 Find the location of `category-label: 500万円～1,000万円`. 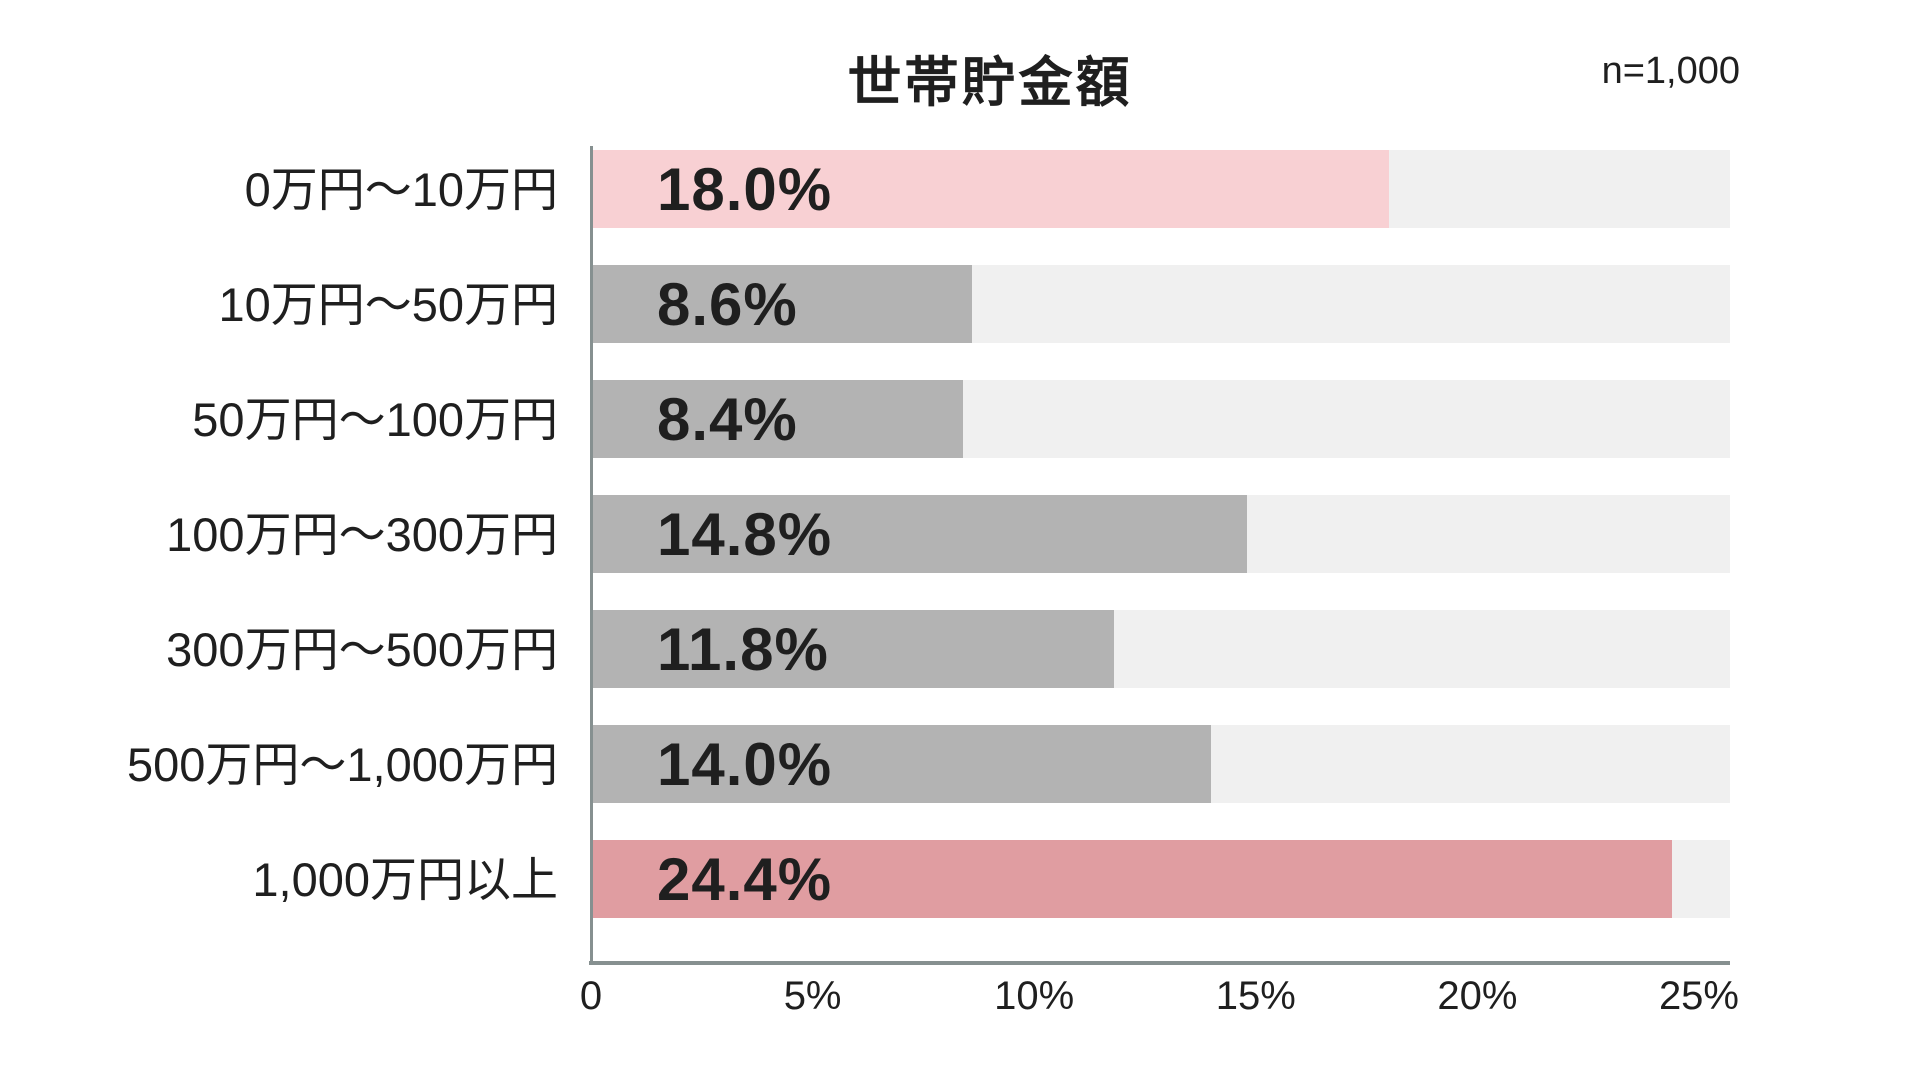

category-label: 500万円～1,000万円 is located at coordinates (342, 764).